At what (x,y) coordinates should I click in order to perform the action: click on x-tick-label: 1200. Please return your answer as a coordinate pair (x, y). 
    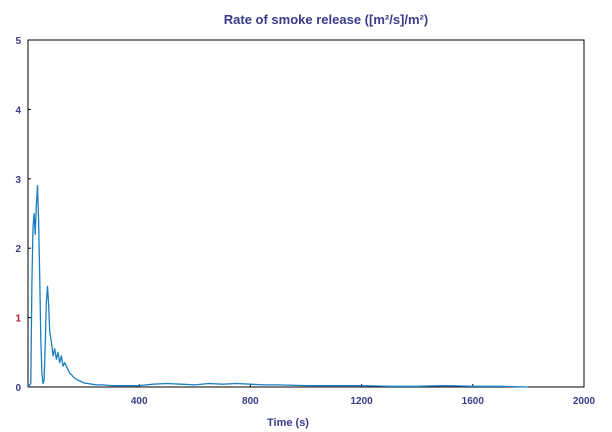
    Looking at the image, I should click on (361, 401).